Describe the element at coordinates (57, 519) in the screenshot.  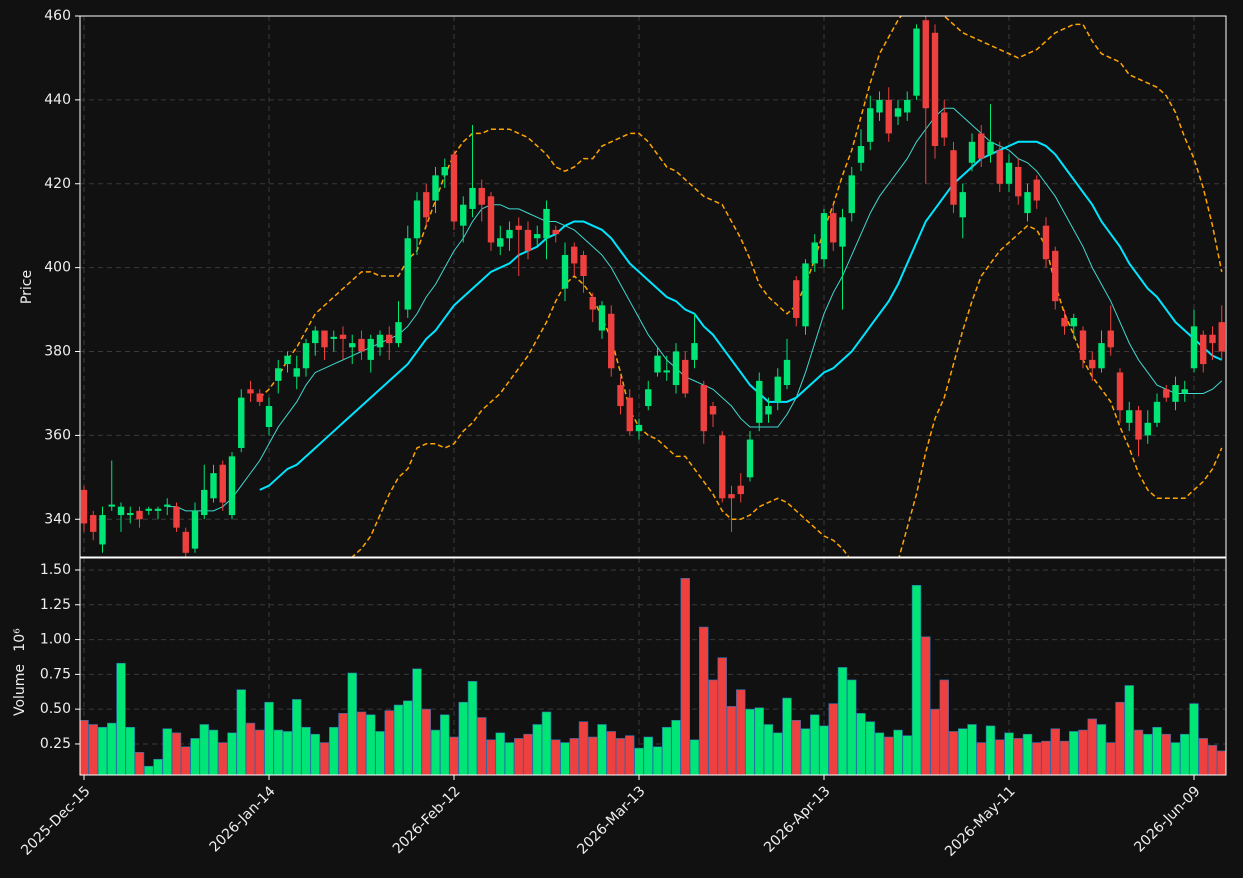
I see `y-tick-label: 340` at that location.